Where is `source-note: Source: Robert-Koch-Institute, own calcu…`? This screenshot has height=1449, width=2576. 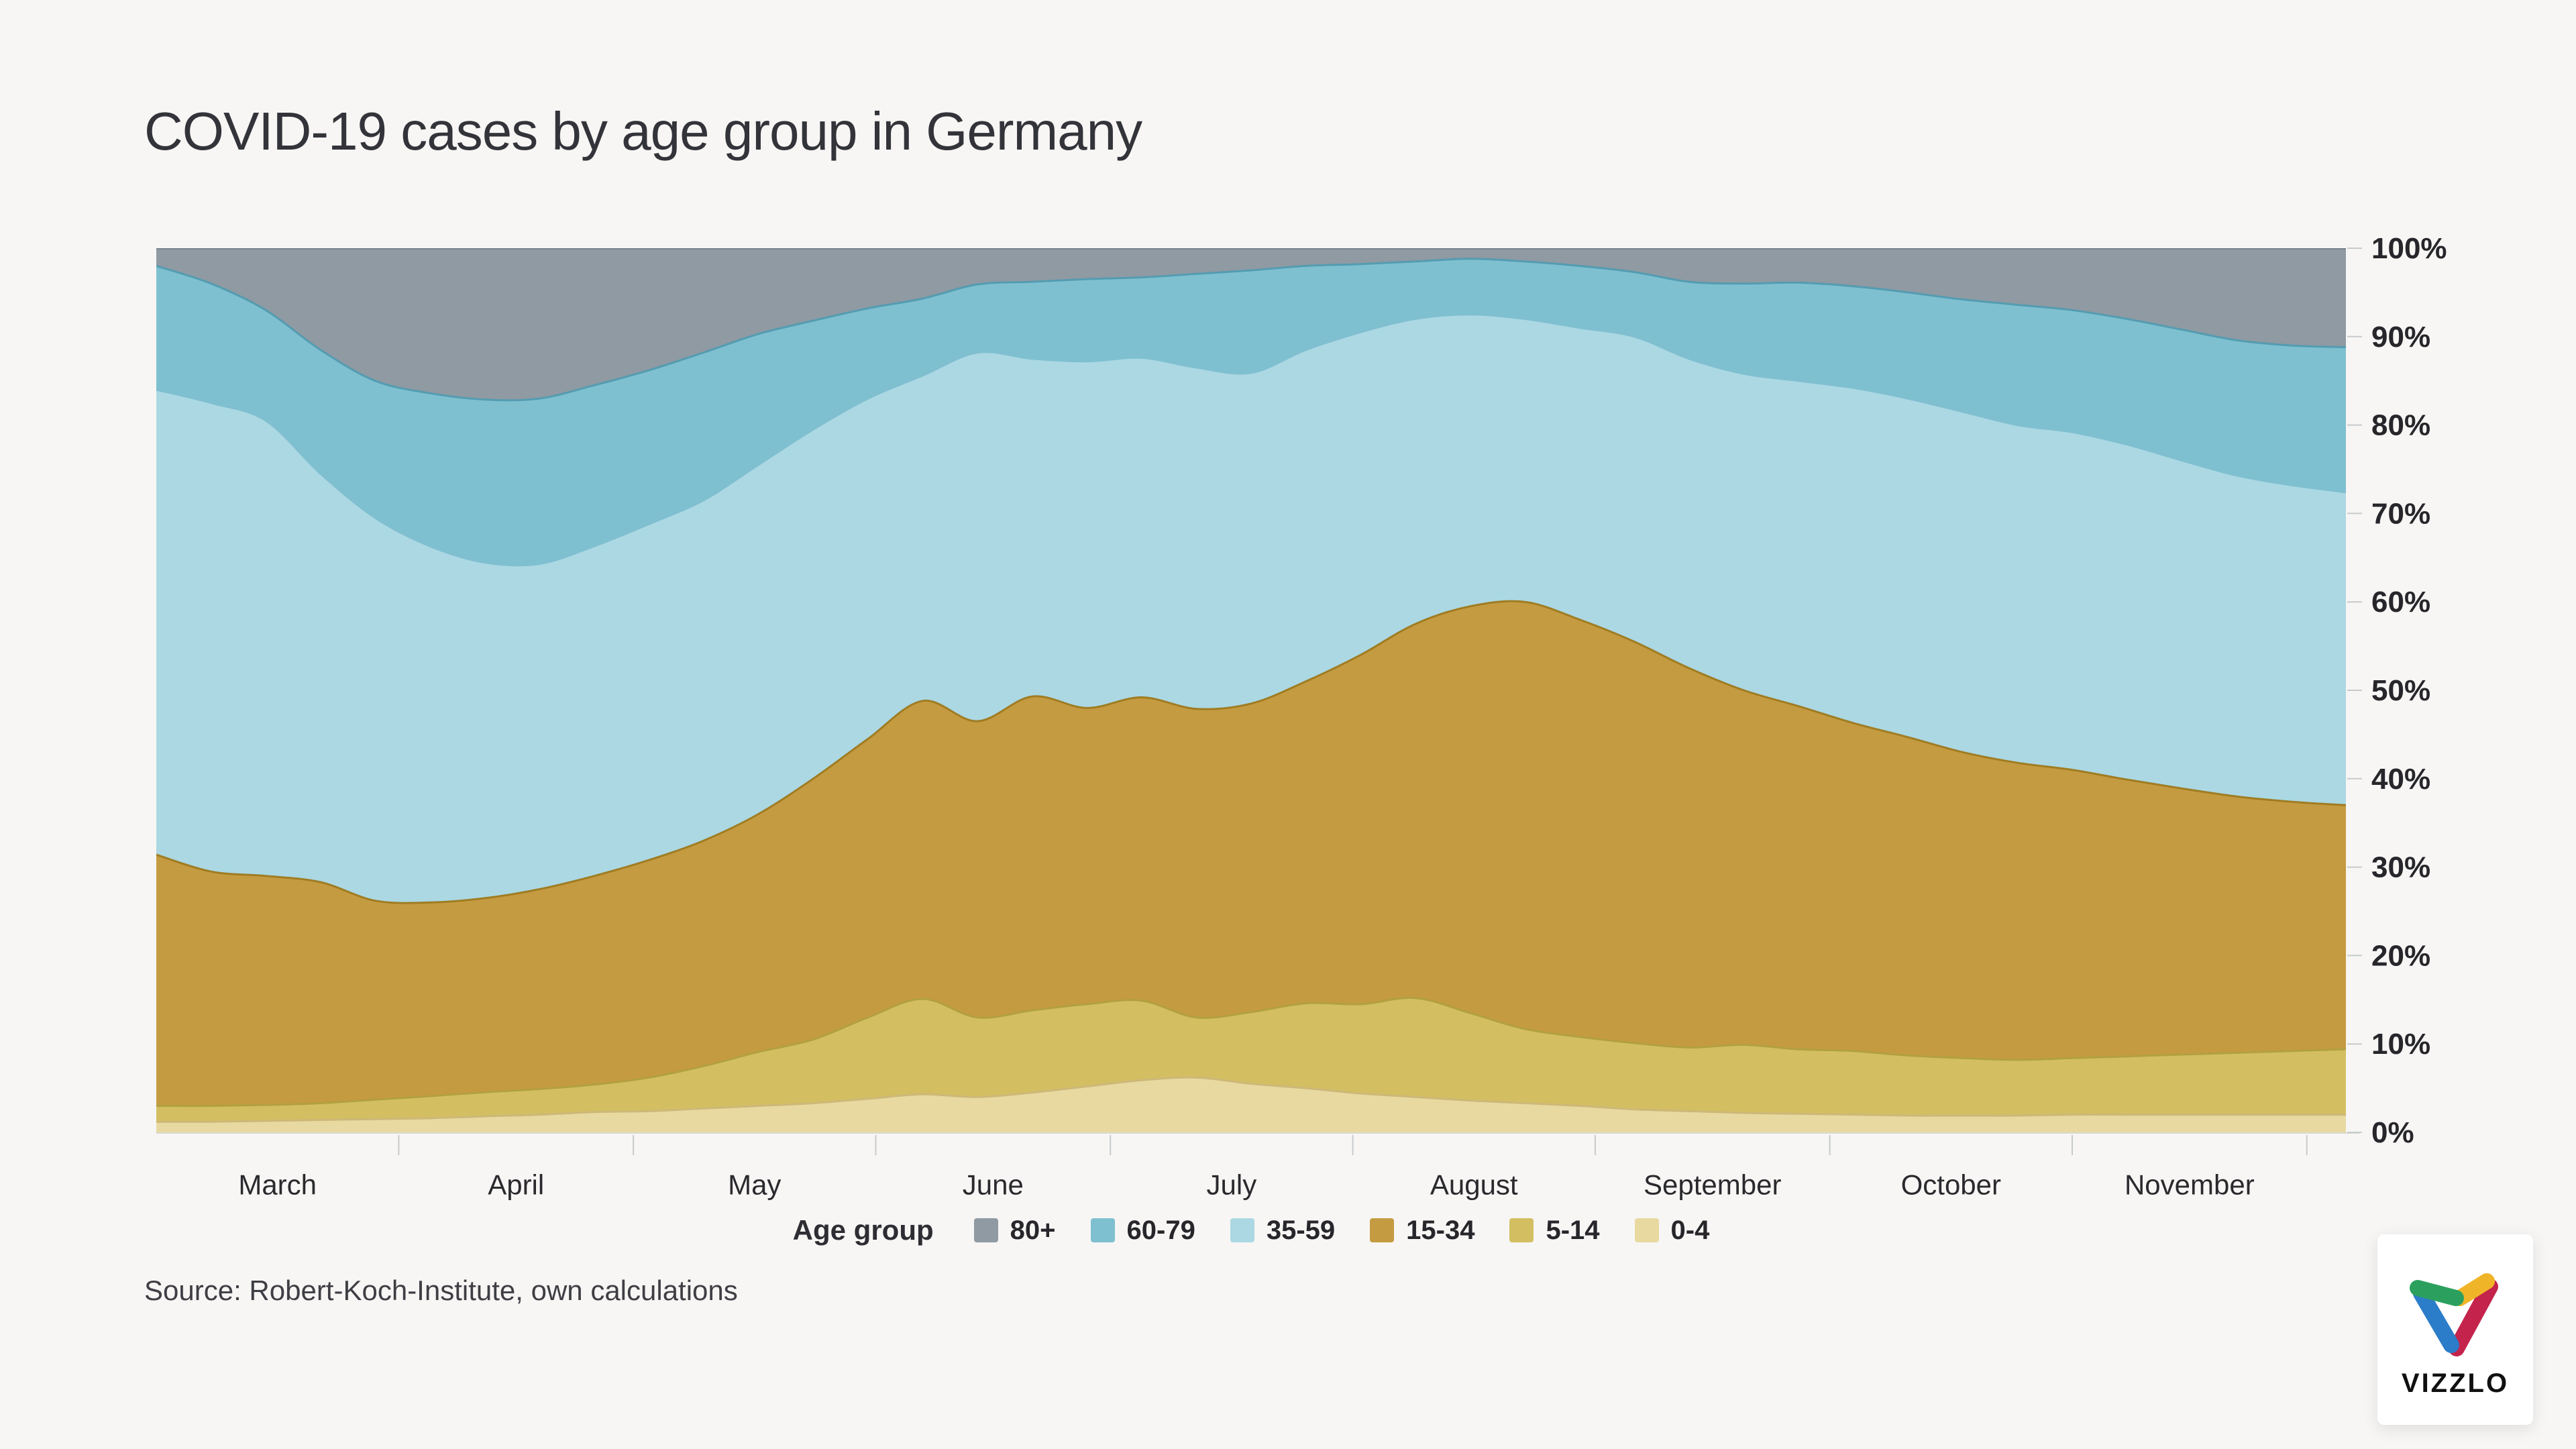 source-note: Source: Robert-Koch-Institute, own calcu… is located at coordinates (441, 1290).